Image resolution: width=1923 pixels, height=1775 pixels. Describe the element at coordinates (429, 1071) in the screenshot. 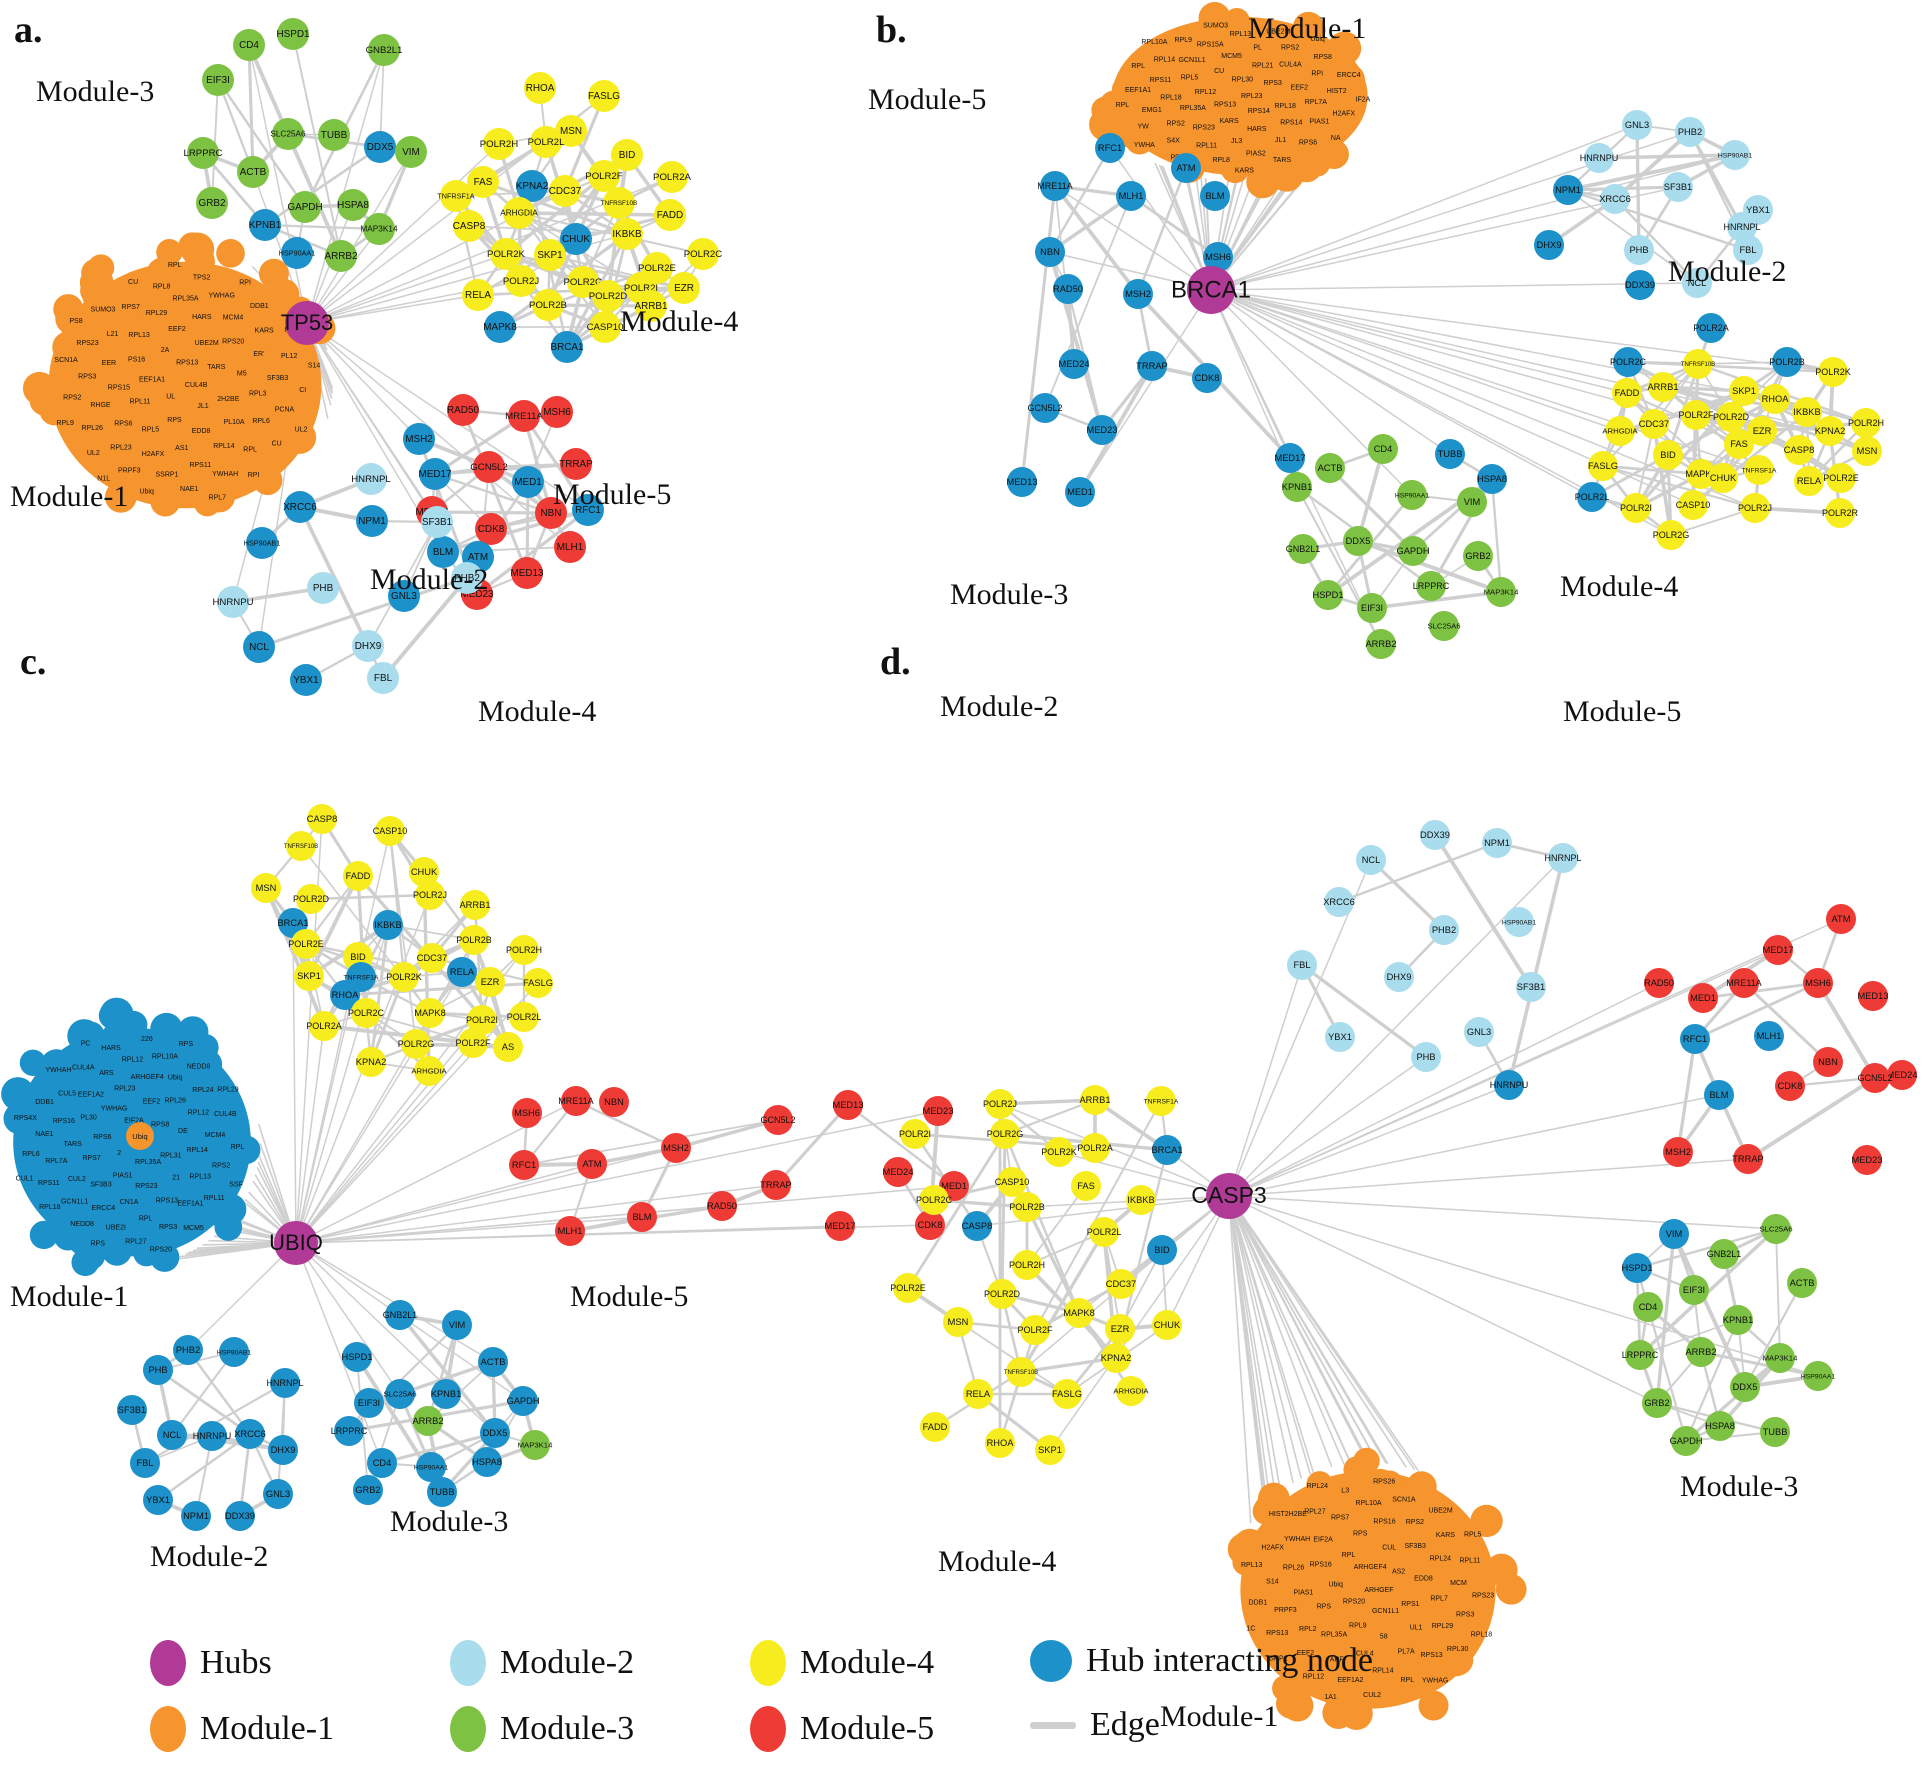

I see `network-node: ARHGDIA` at that location.